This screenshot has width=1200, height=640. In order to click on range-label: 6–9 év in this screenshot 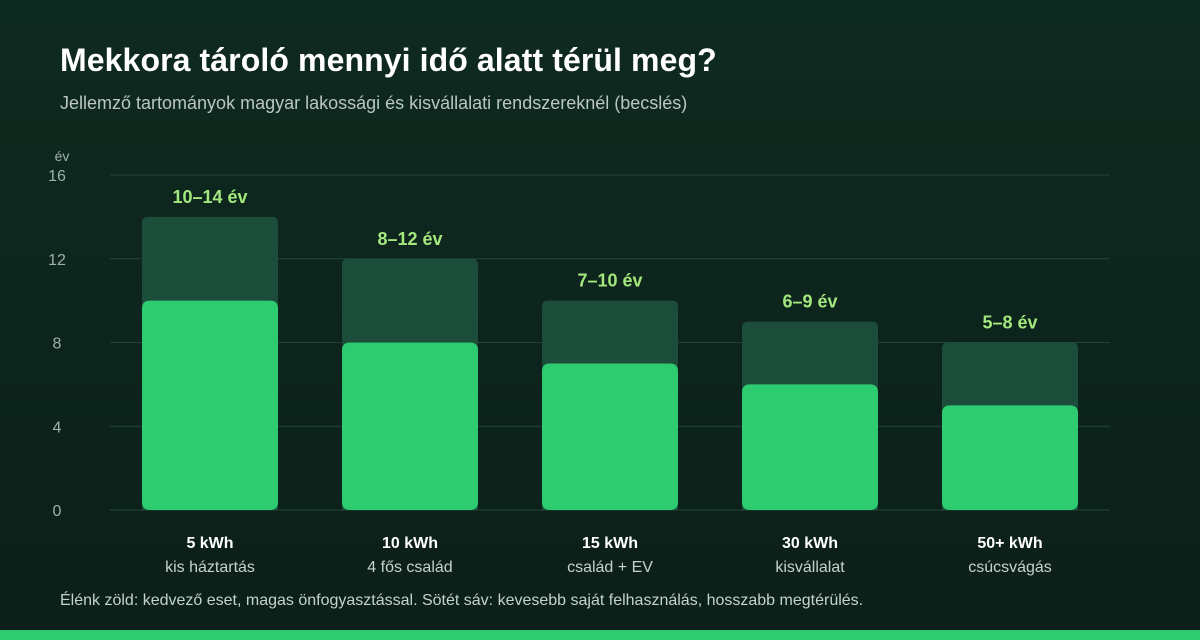, I will do `click(809, 302)`.